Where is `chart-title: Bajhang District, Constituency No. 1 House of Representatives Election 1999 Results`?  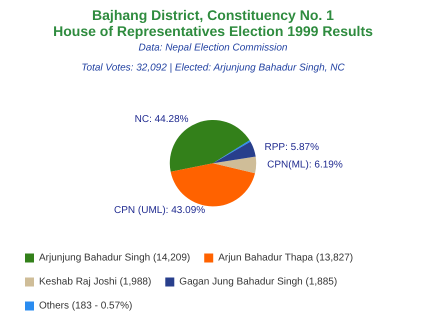
chart-title: Bajhang District, Constituency No. 1 House of Representatives Election 1999 Results is located at coordinates (213, 23).